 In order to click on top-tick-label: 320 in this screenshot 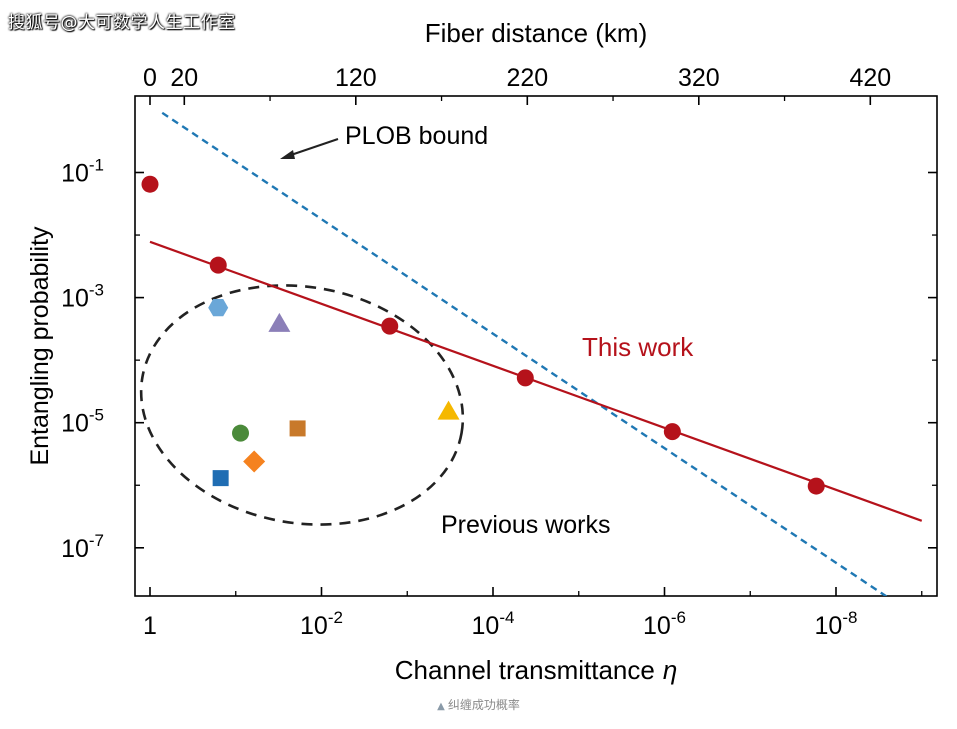, I will do `click(699, 78)`.